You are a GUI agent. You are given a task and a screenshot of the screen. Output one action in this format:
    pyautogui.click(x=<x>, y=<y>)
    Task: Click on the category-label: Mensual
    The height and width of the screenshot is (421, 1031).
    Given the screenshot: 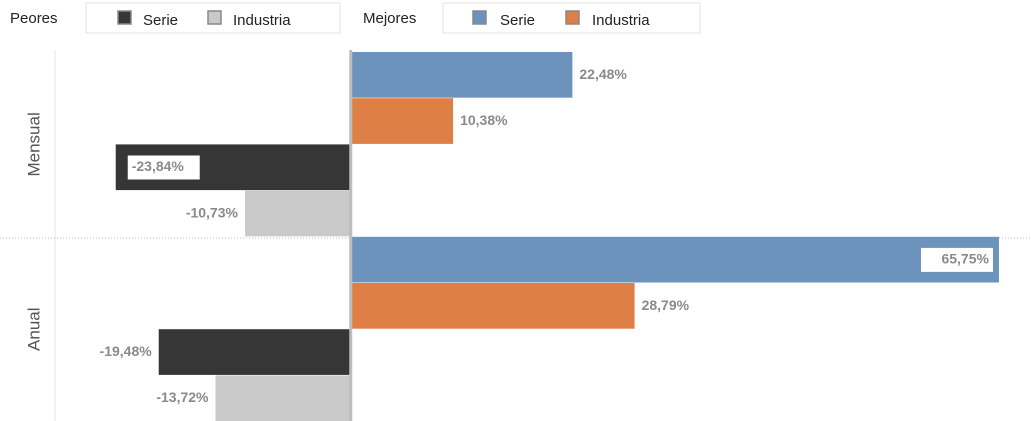 What is the action you would take?
    pyautogui.click(x=33, y=144)
    